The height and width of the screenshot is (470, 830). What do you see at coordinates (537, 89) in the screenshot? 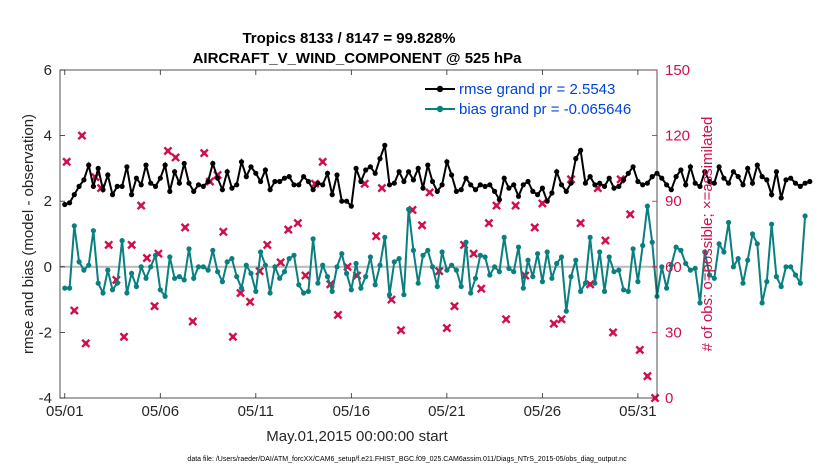
I see `legend-rmse-label: rmse grand pr = 2.5543` at bounding box center [537, 89].